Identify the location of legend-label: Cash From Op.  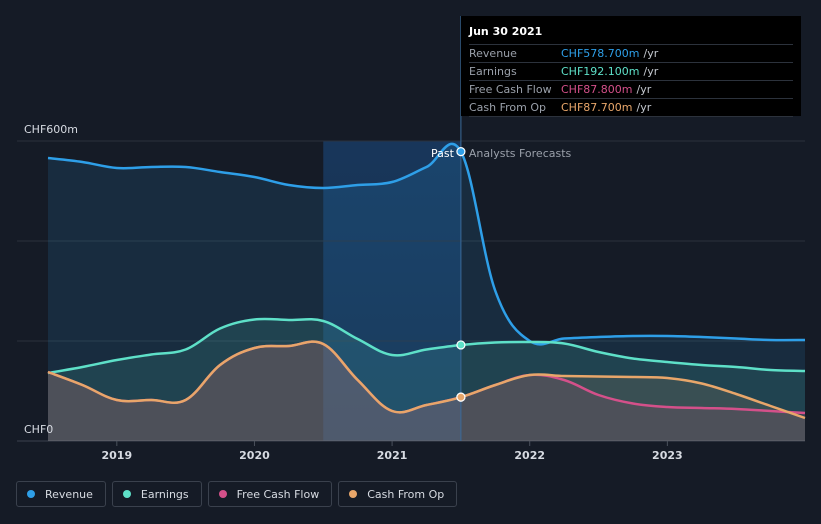
(406, 494).